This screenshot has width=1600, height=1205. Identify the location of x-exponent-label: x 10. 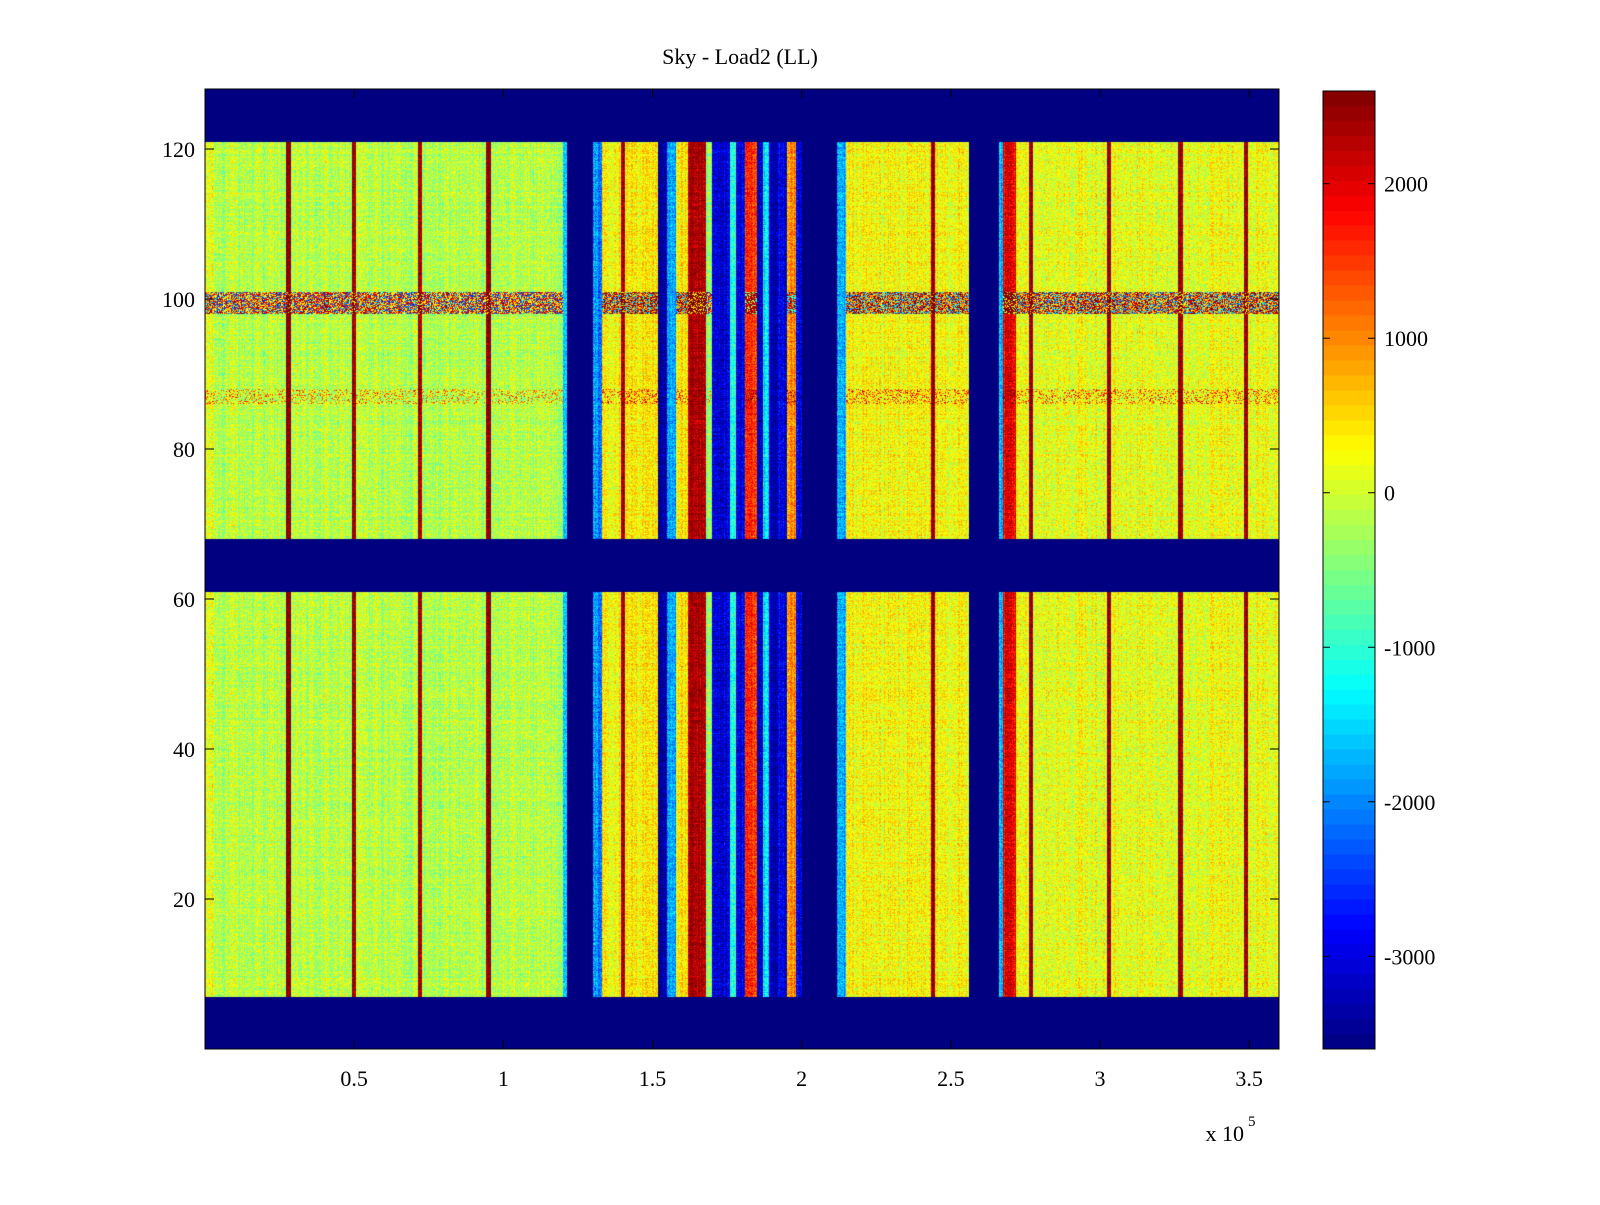
(1225, 1133).